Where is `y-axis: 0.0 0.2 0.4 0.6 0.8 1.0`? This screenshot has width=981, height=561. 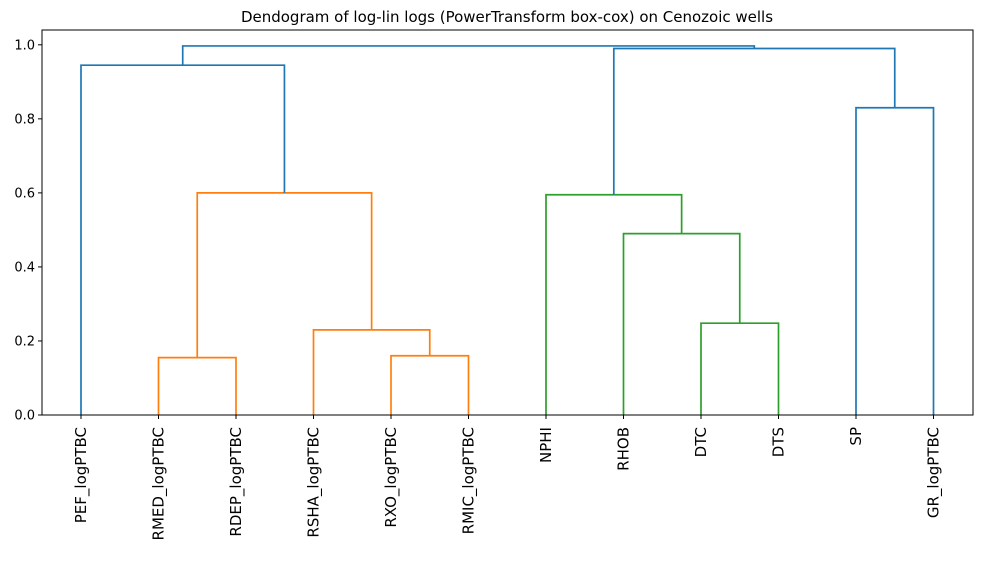 y-axis: 0.0 0.2 0.4 0.6 0.8 1.0 is located at coordinates (28, 231).